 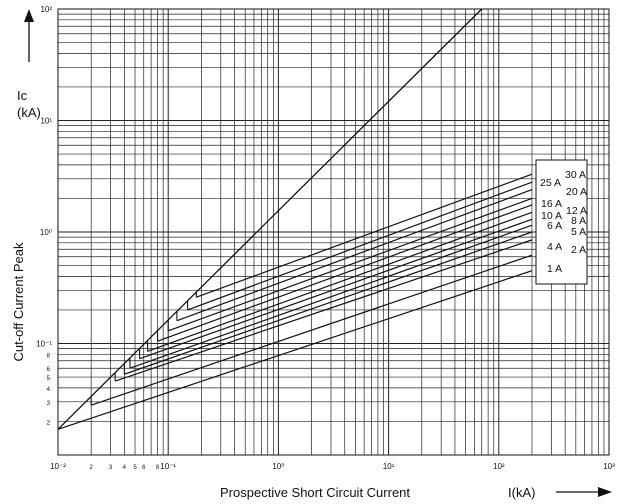 I want to click on x-tick-label: 10⁻¹, so click(x=168, y=466).